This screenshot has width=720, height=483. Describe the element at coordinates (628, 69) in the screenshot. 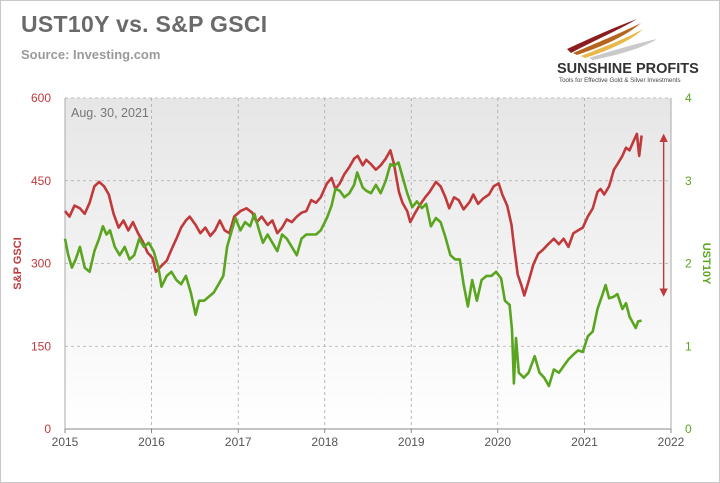

I see `logo-name: SUNSHINE PROFITS` at that location.